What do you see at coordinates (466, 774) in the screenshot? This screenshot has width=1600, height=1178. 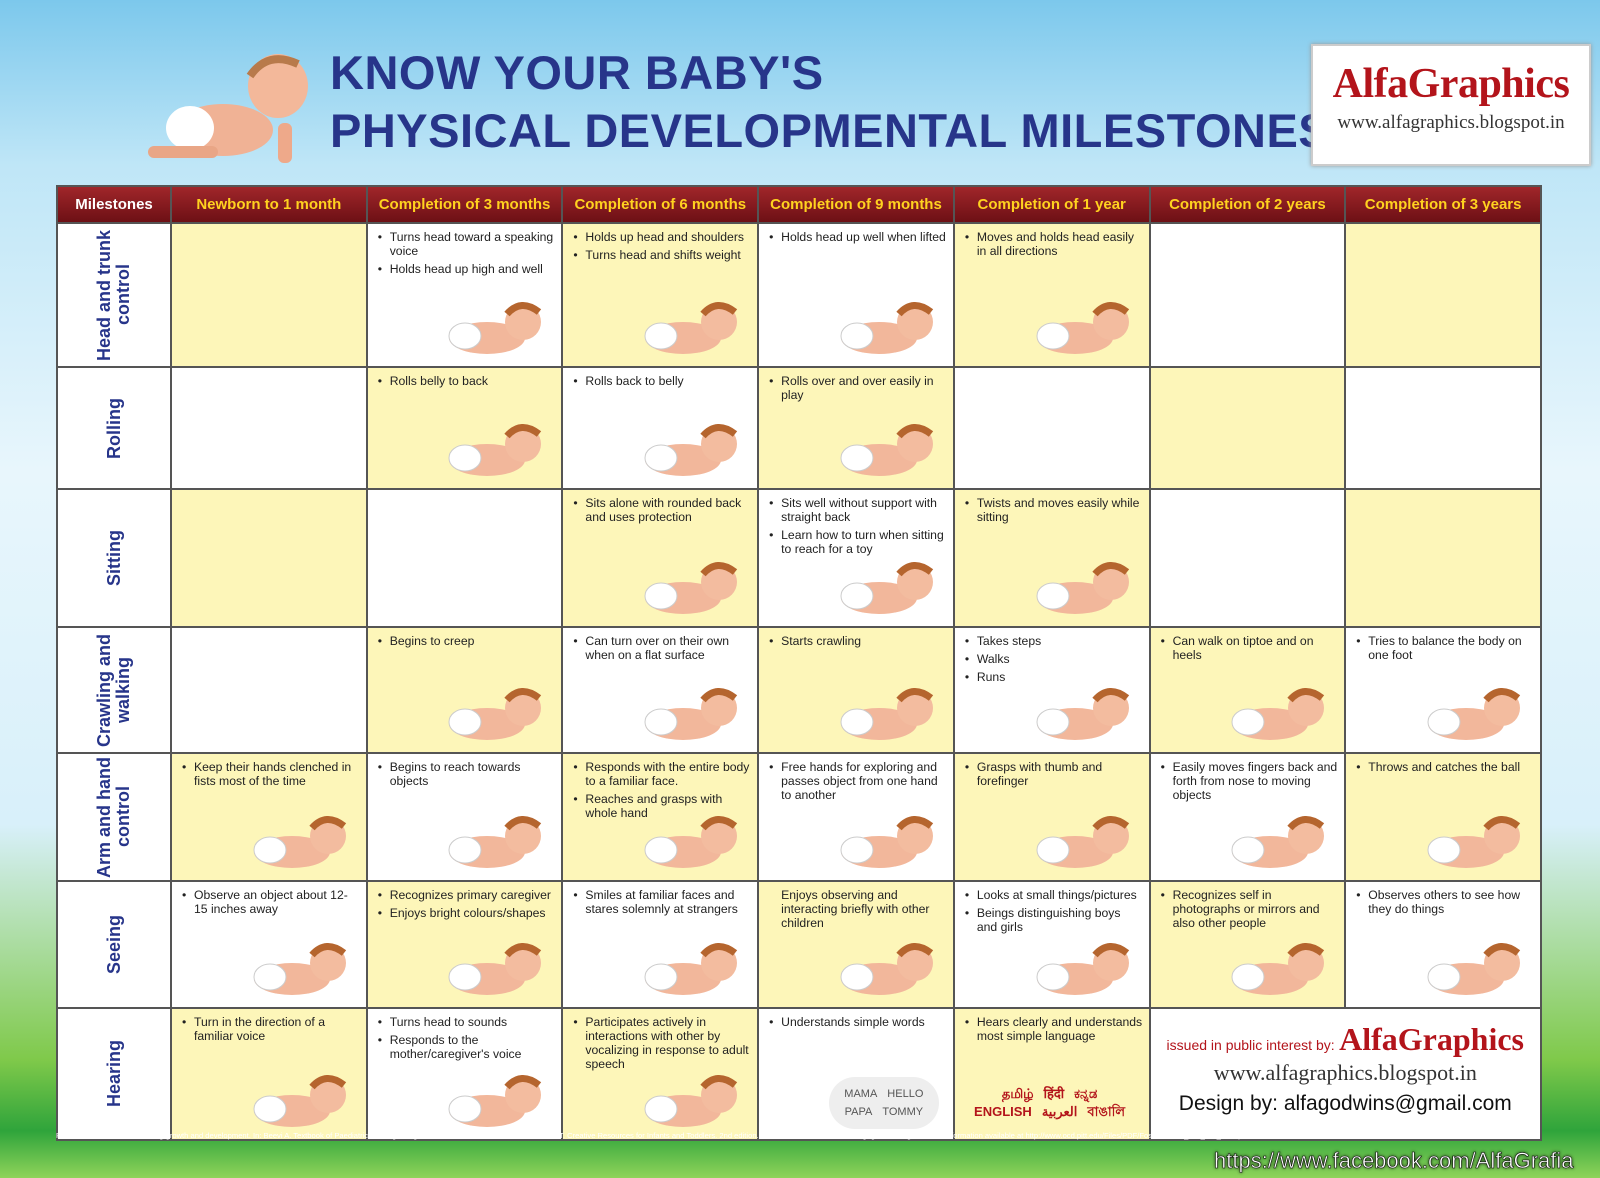 I see `milestone-item: Begins to reach towards objects` at bounding box center [466, 774].